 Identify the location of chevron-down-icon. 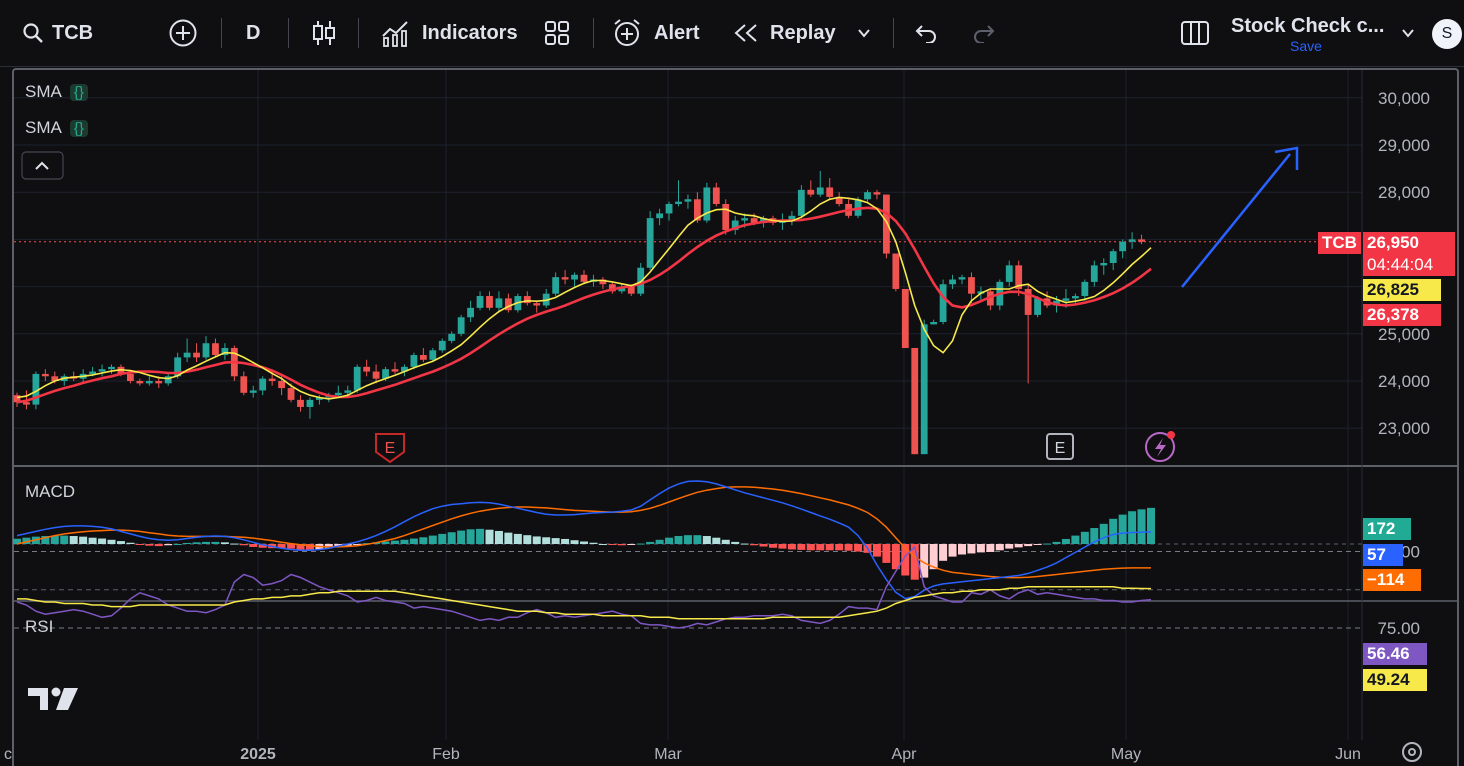
(1408, 33).